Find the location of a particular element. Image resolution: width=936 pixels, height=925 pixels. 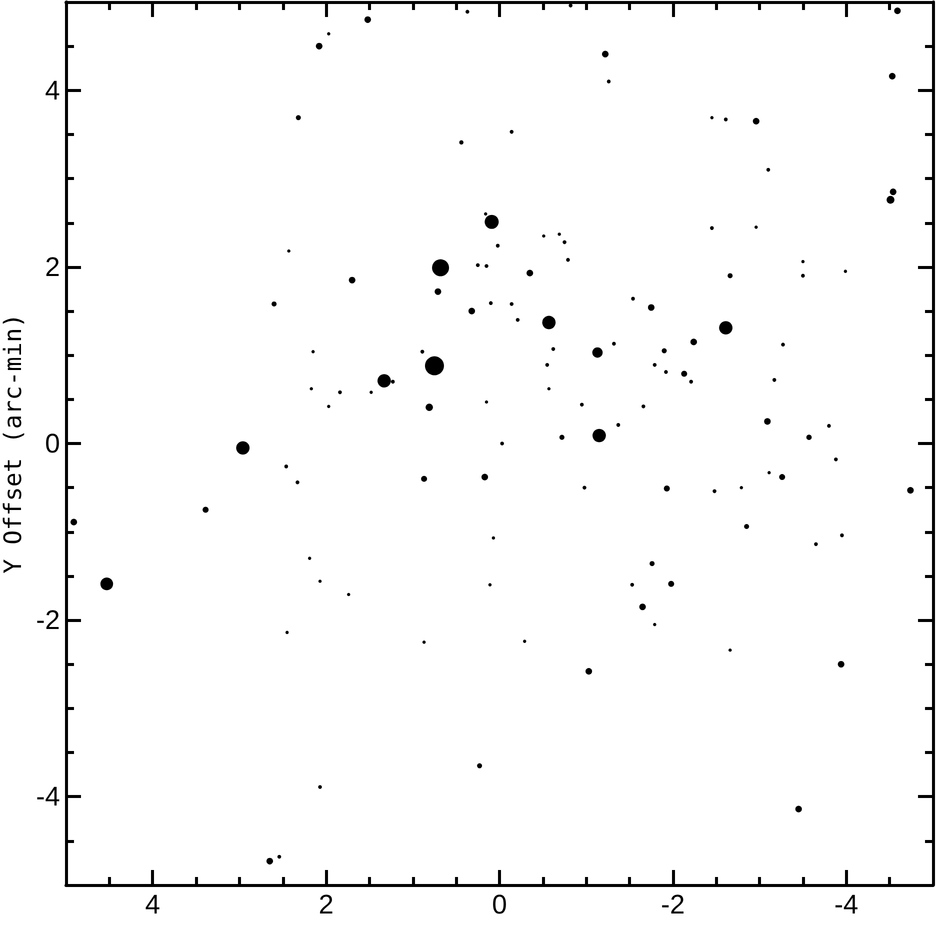

y-tick-label: 4 is located at coordinates (52, 90).